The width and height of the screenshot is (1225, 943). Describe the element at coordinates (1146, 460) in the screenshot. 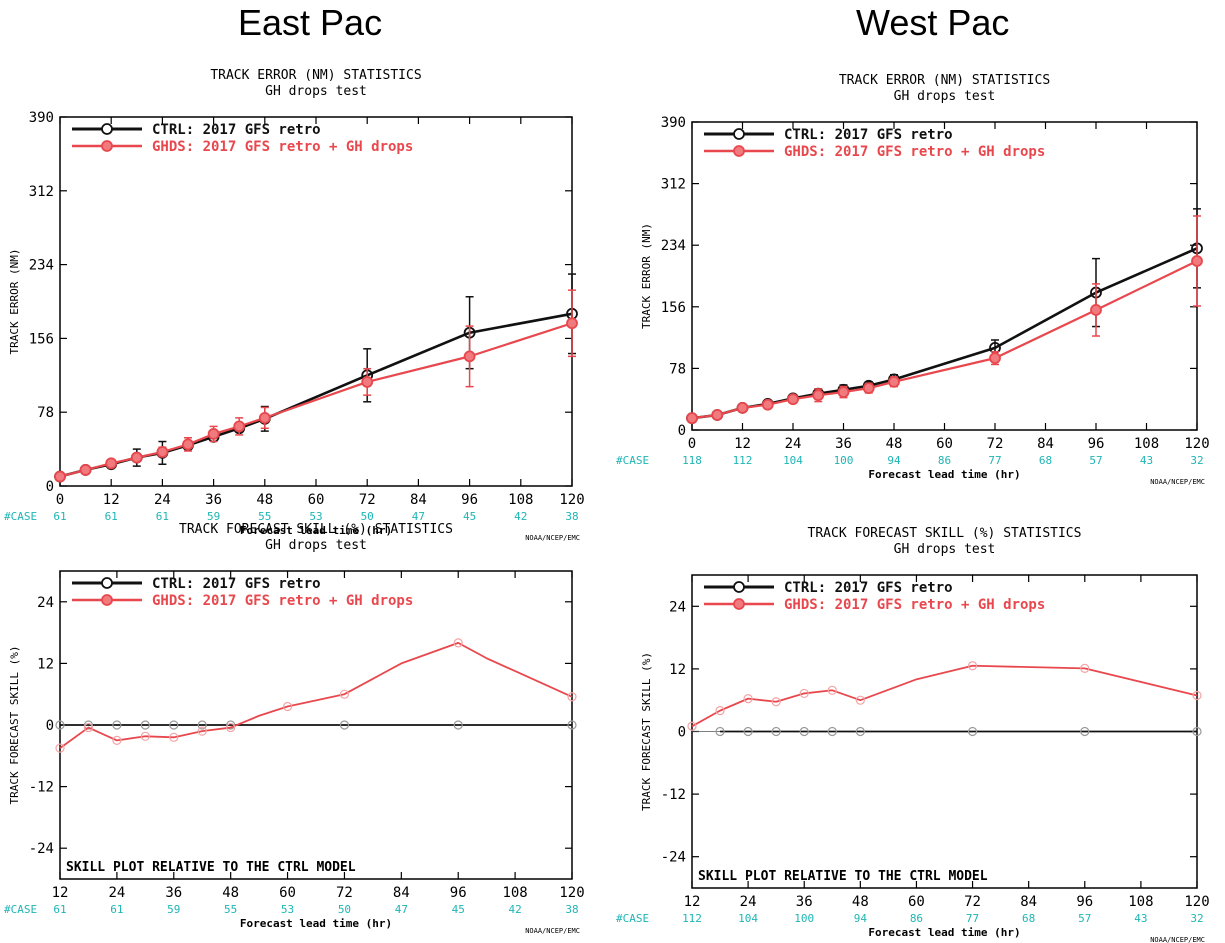

I see `case-count: 43` at that location.